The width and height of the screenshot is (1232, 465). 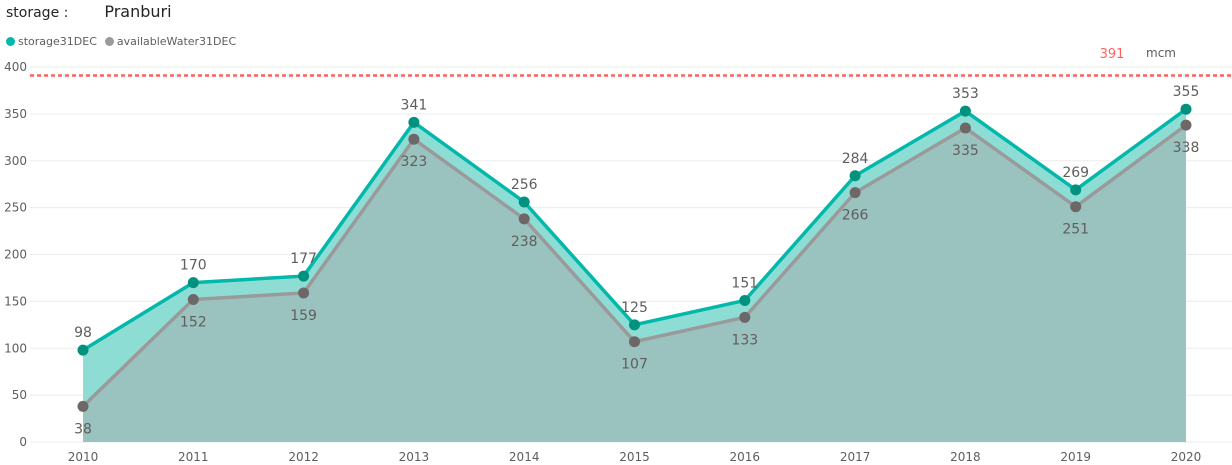 I want to click on x-tick-label: 2017, so click(x=855, y=457).